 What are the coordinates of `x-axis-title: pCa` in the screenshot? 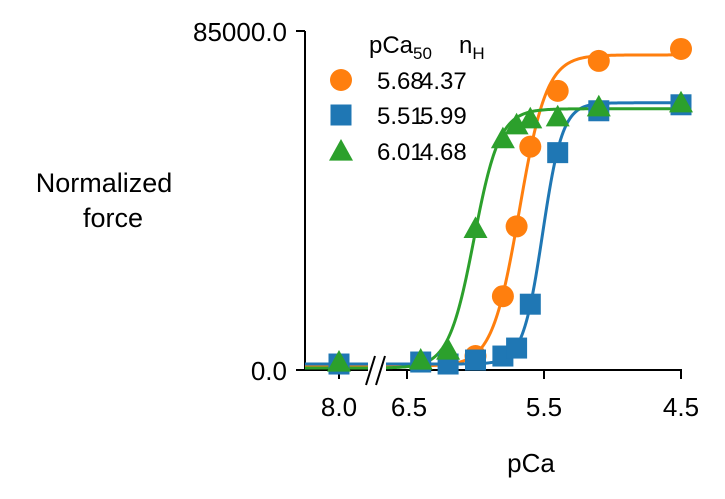 It's located at (531, 463).